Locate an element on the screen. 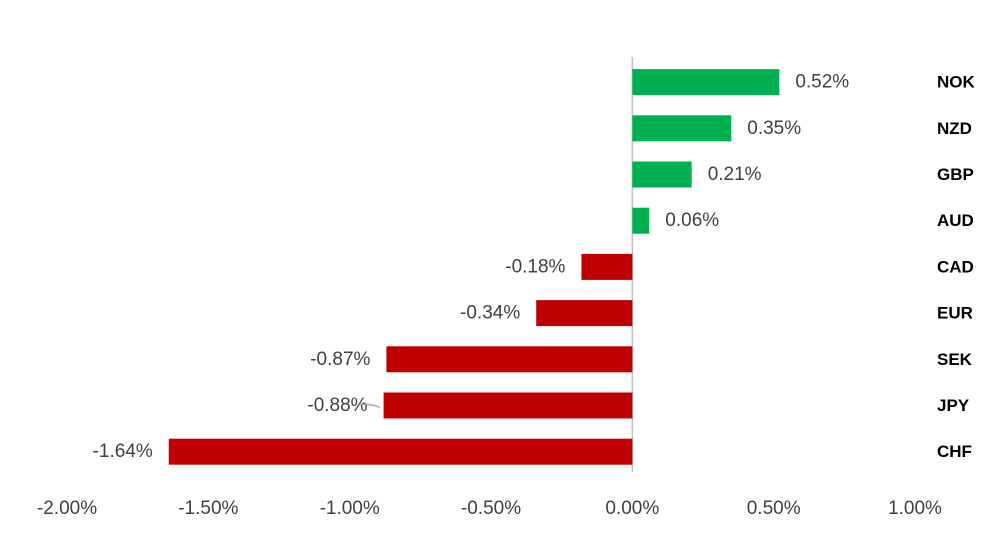  bar-eur is located at coordinates (584, 313).